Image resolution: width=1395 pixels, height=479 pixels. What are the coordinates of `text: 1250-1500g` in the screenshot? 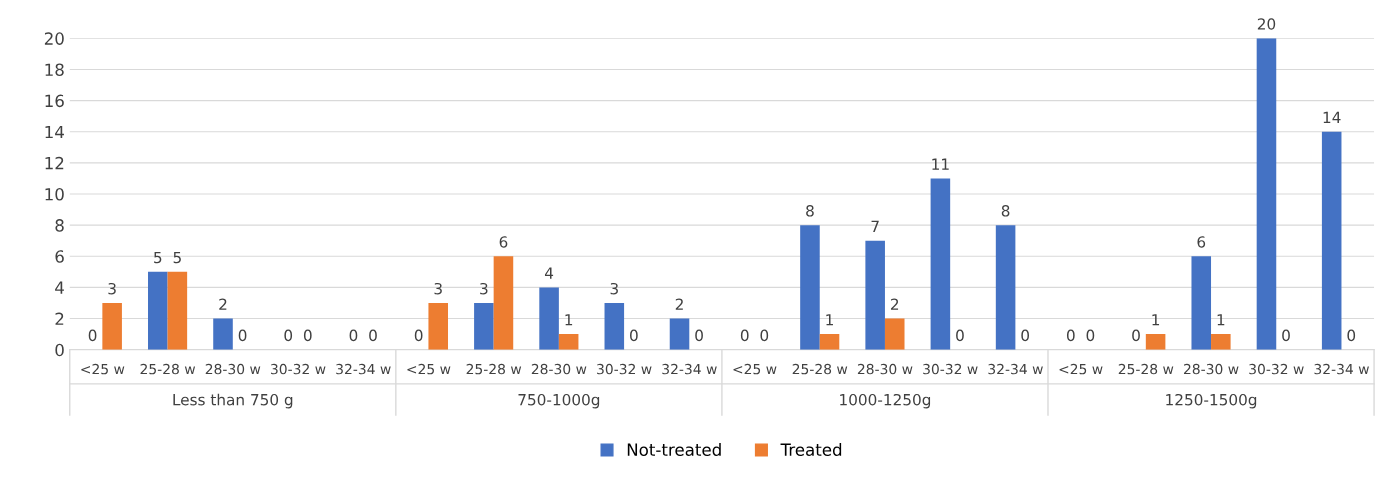 It's located at (1211, 401).